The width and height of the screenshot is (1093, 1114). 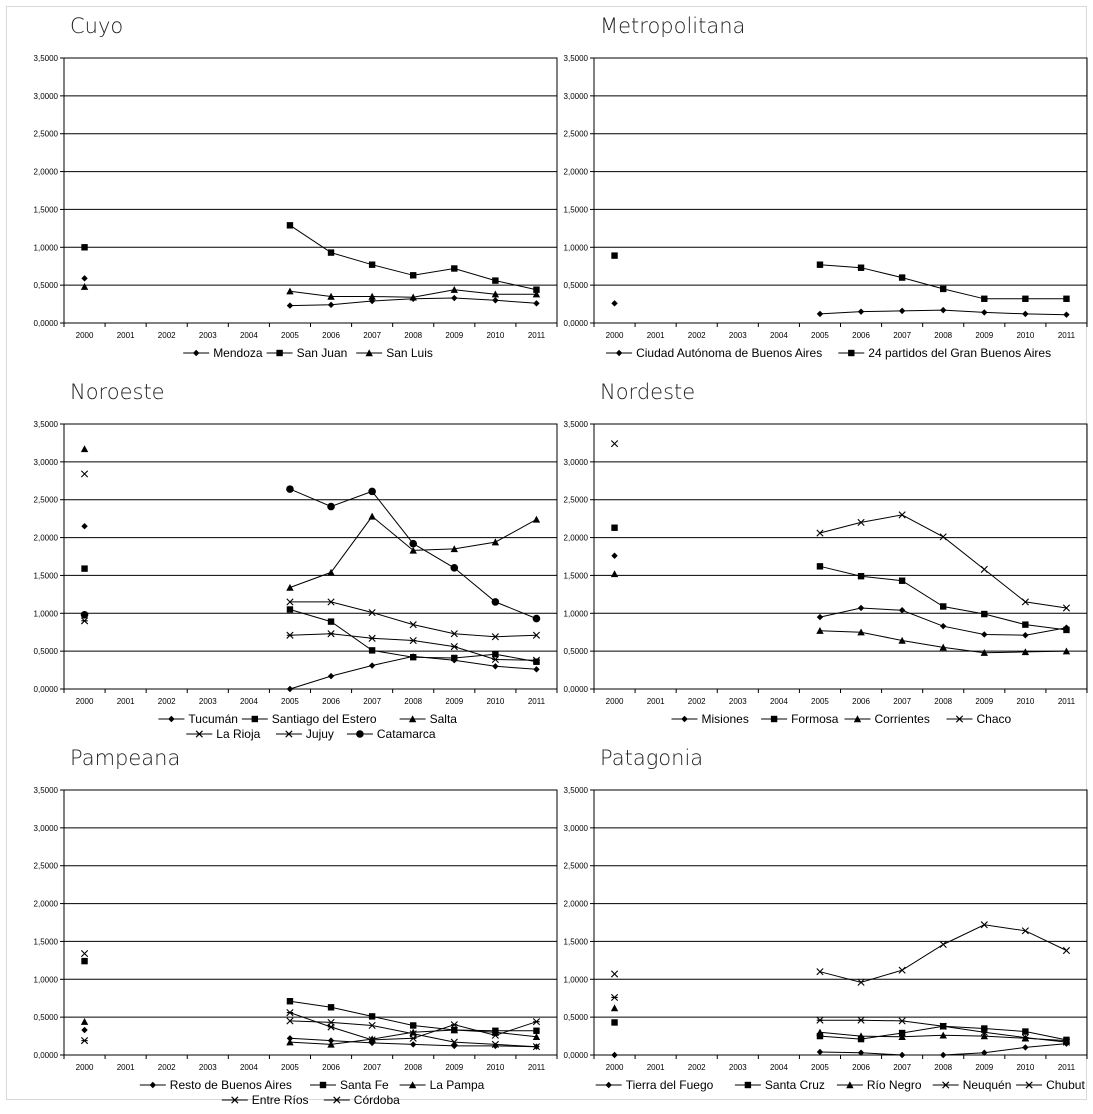 What do you see at coordinates (840, 1031) in the screenshot?
I see `series-Santa Cruz` at bounding box center [840, 1031].